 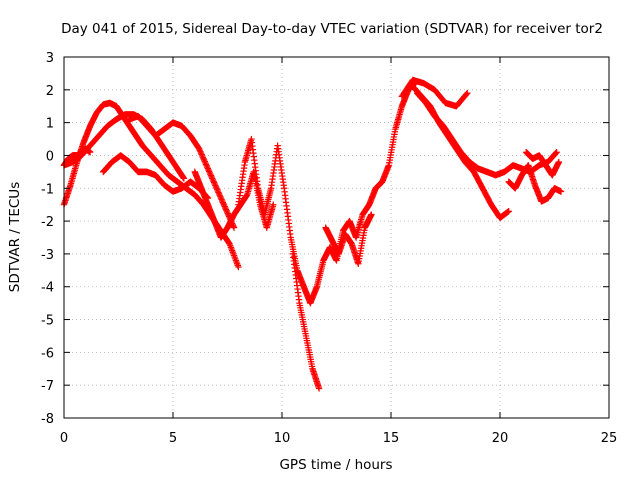 What do you see at coordinates (338, 438) in the screenshot?
I see `x-tick-labels: 0 5 10 15 20 25` at bounding box center [338, 438].